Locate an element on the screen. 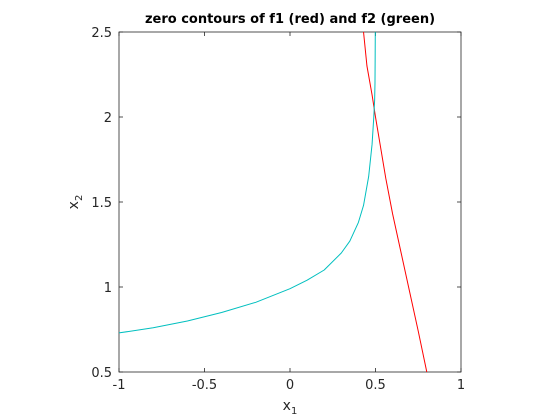 The width and height of the screenshot is (560, 420). x-axis-label-base: x is located at coordinates (287, 406).